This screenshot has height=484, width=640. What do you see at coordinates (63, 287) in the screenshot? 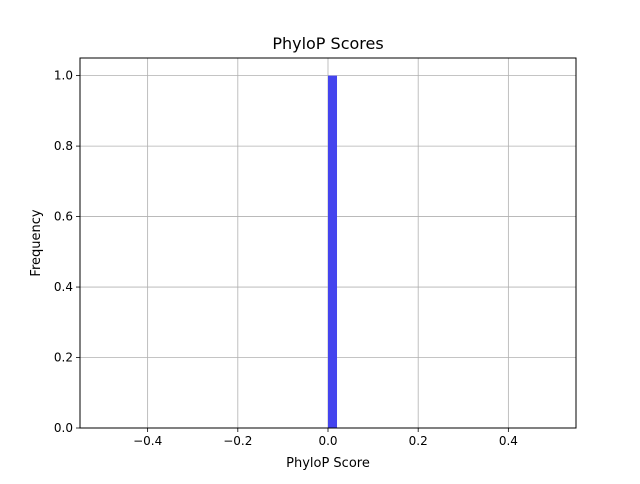
I see `y-tick-label: 0.4` at bounding box center [63, 287].